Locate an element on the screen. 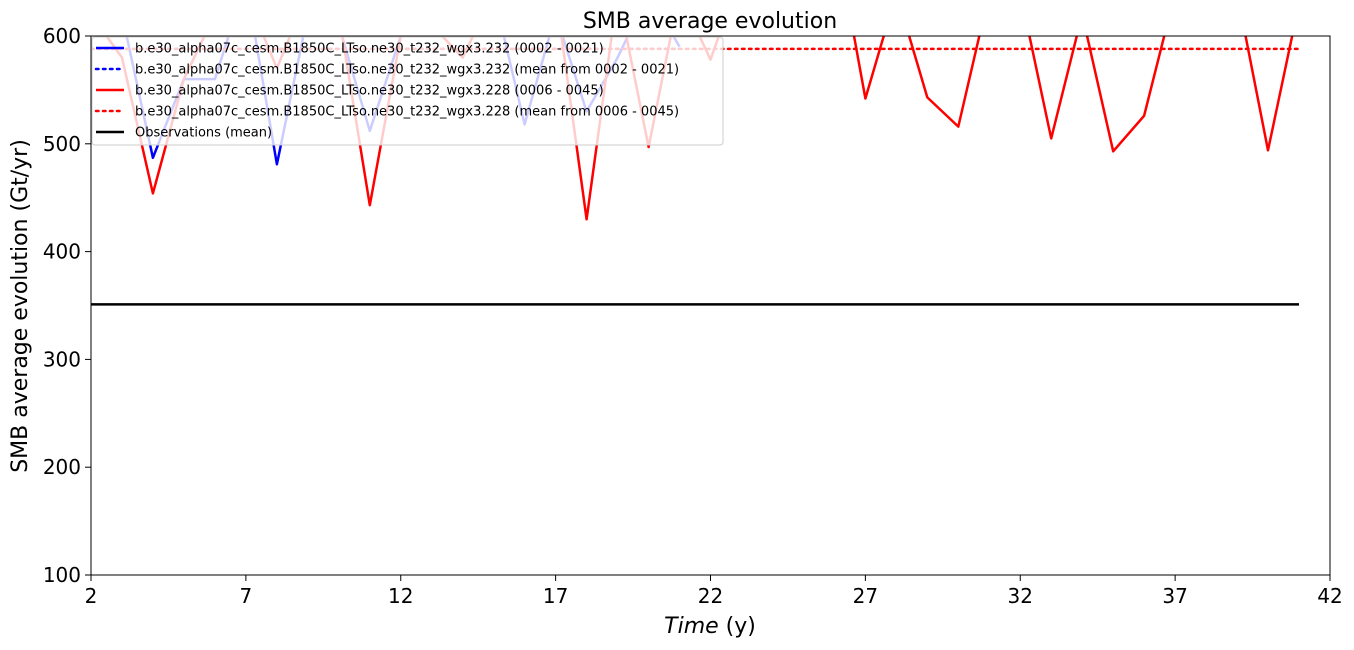 The height and width of the screenshot is (650, 1354). y-tick-label: 300 is located at coordinates (62, 359).